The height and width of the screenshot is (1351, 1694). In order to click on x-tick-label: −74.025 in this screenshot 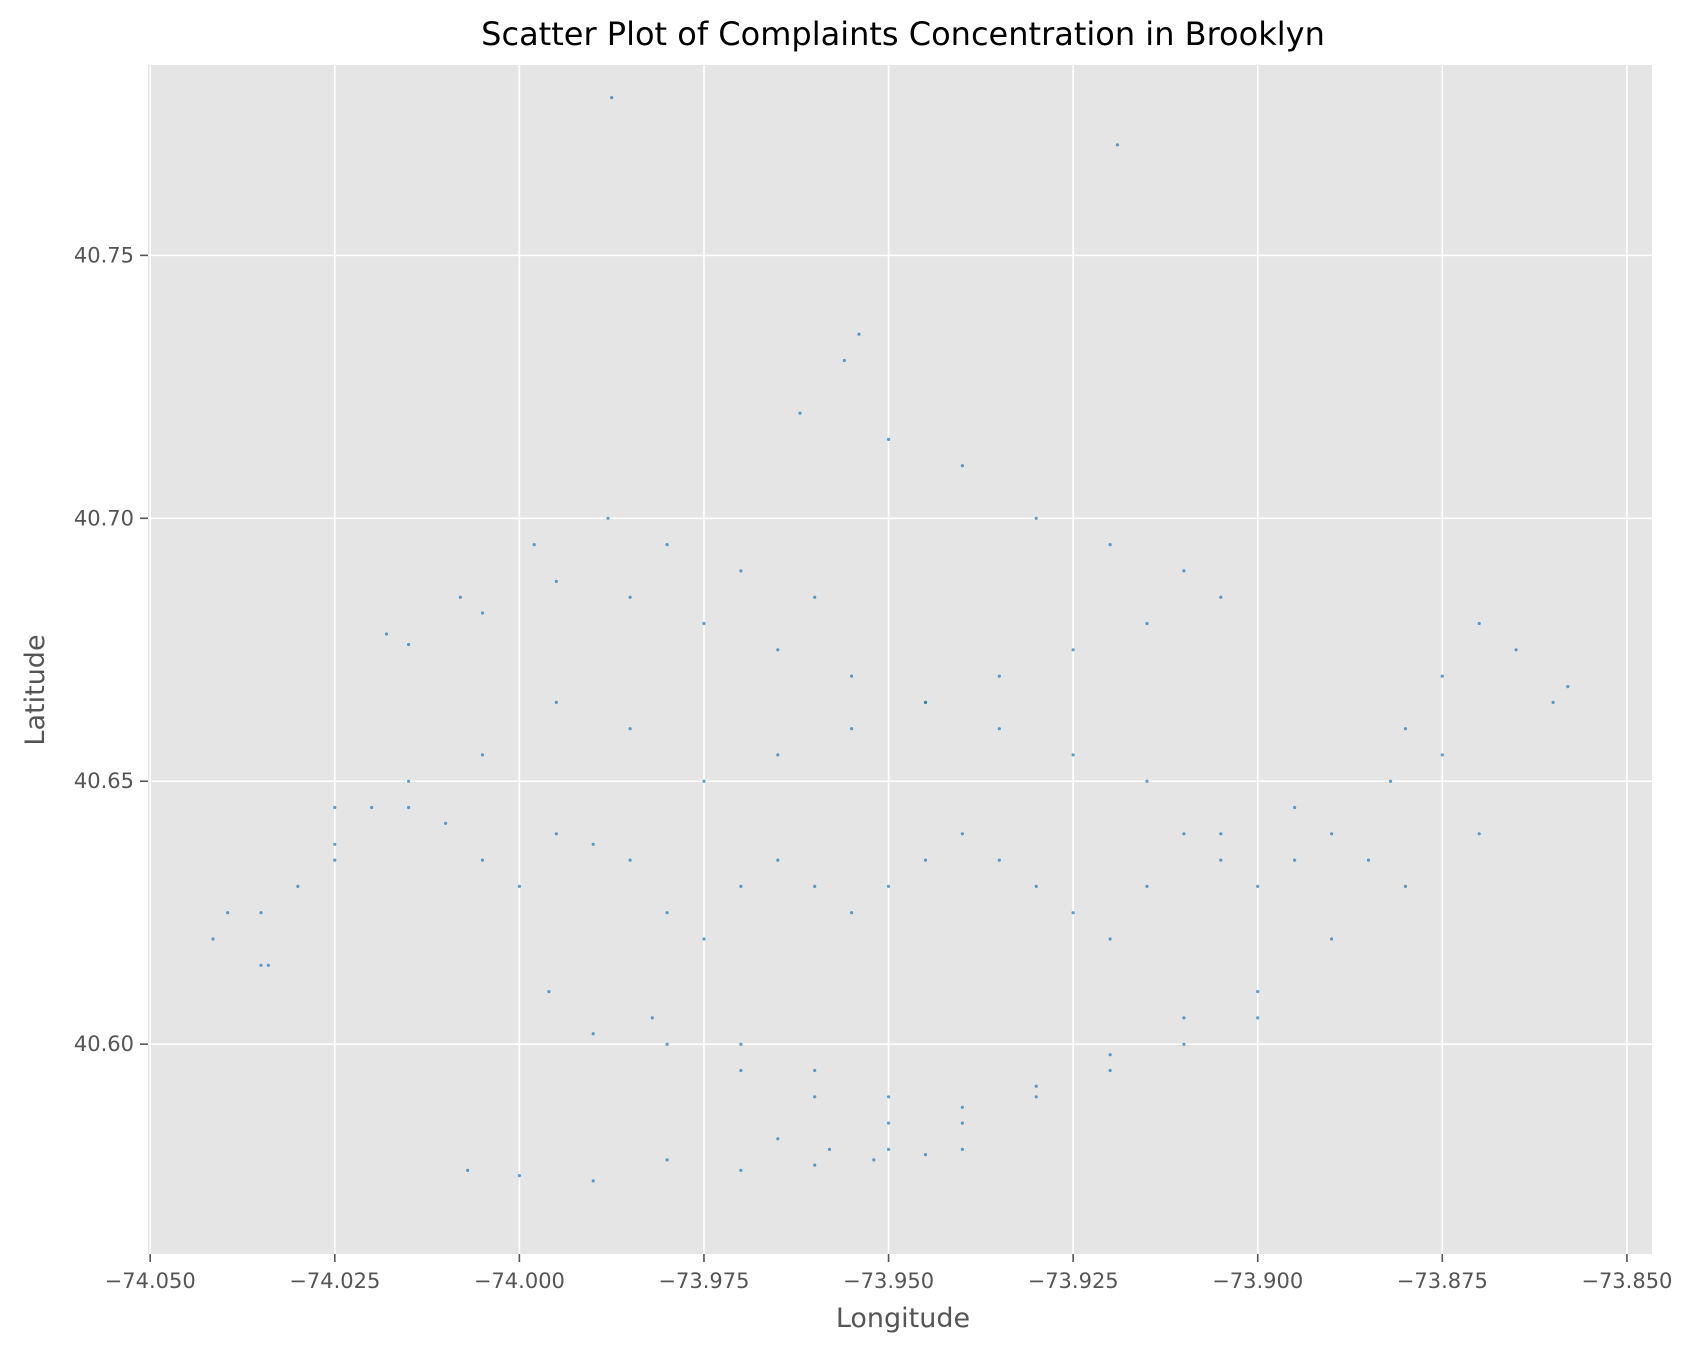, I will do `click(334, 1281)`.